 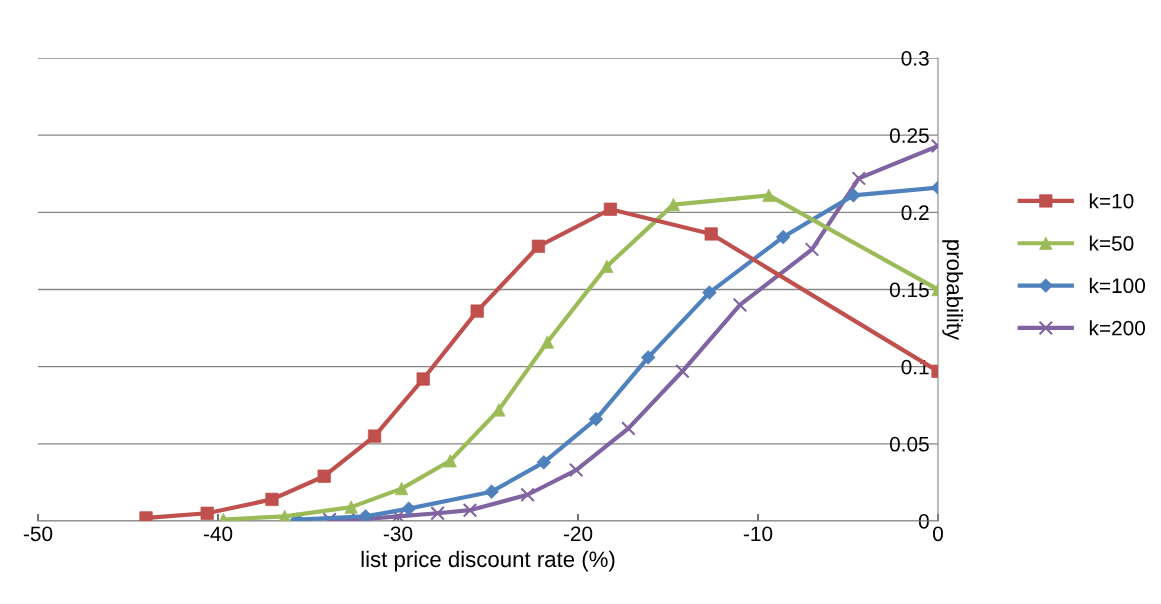 I want to click on x-tick-label: -40, so click(x=218, y=534).